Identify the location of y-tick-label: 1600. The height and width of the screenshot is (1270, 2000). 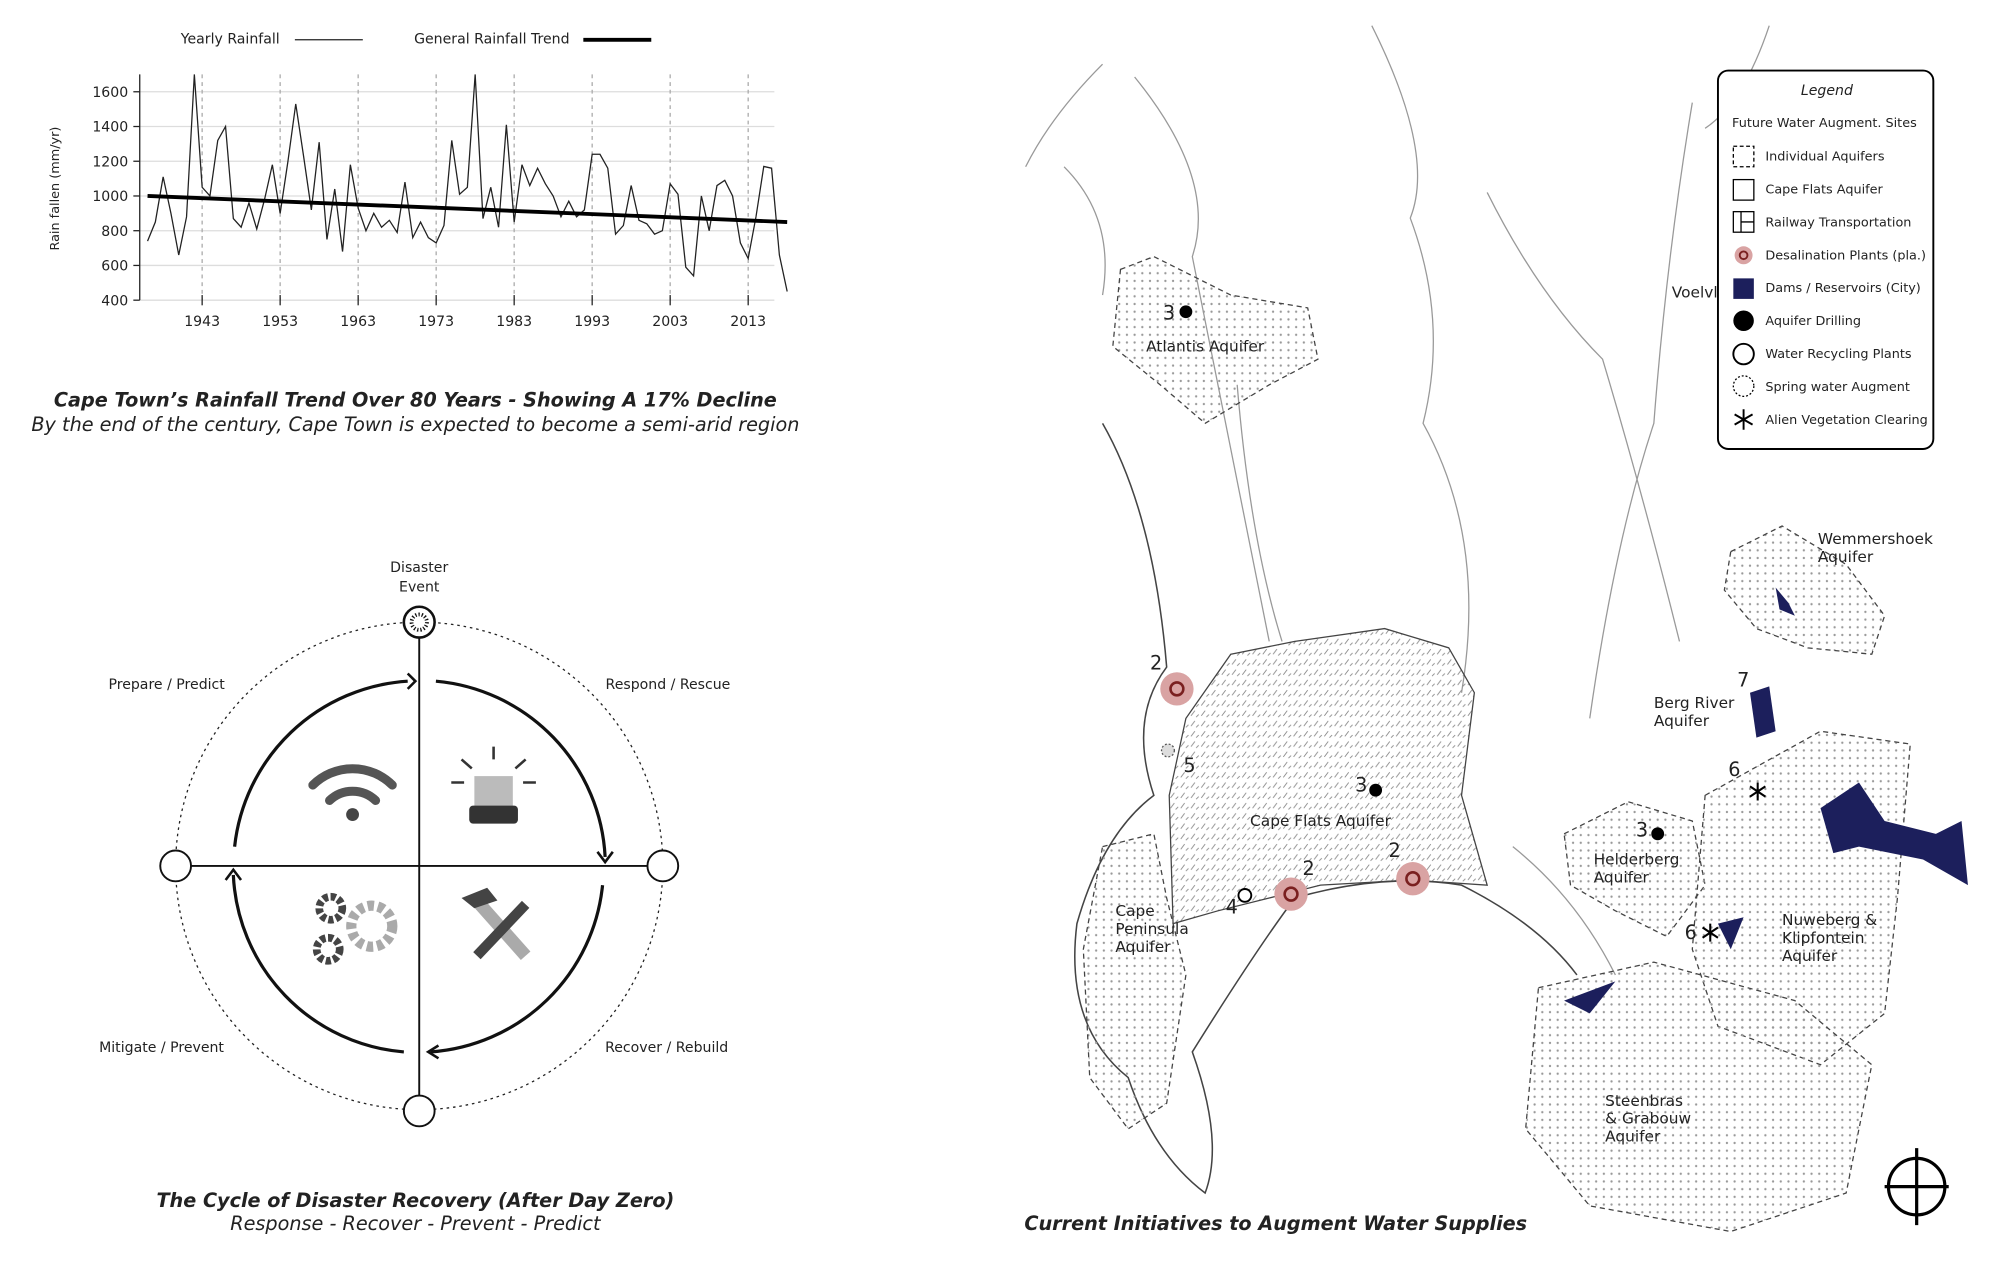
(110, 93).